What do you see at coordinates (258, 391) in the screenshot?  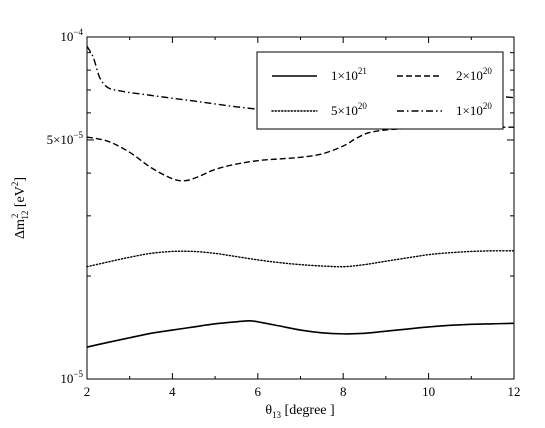 I see `x-tick-label: 6` at bounding box center [258, 391].